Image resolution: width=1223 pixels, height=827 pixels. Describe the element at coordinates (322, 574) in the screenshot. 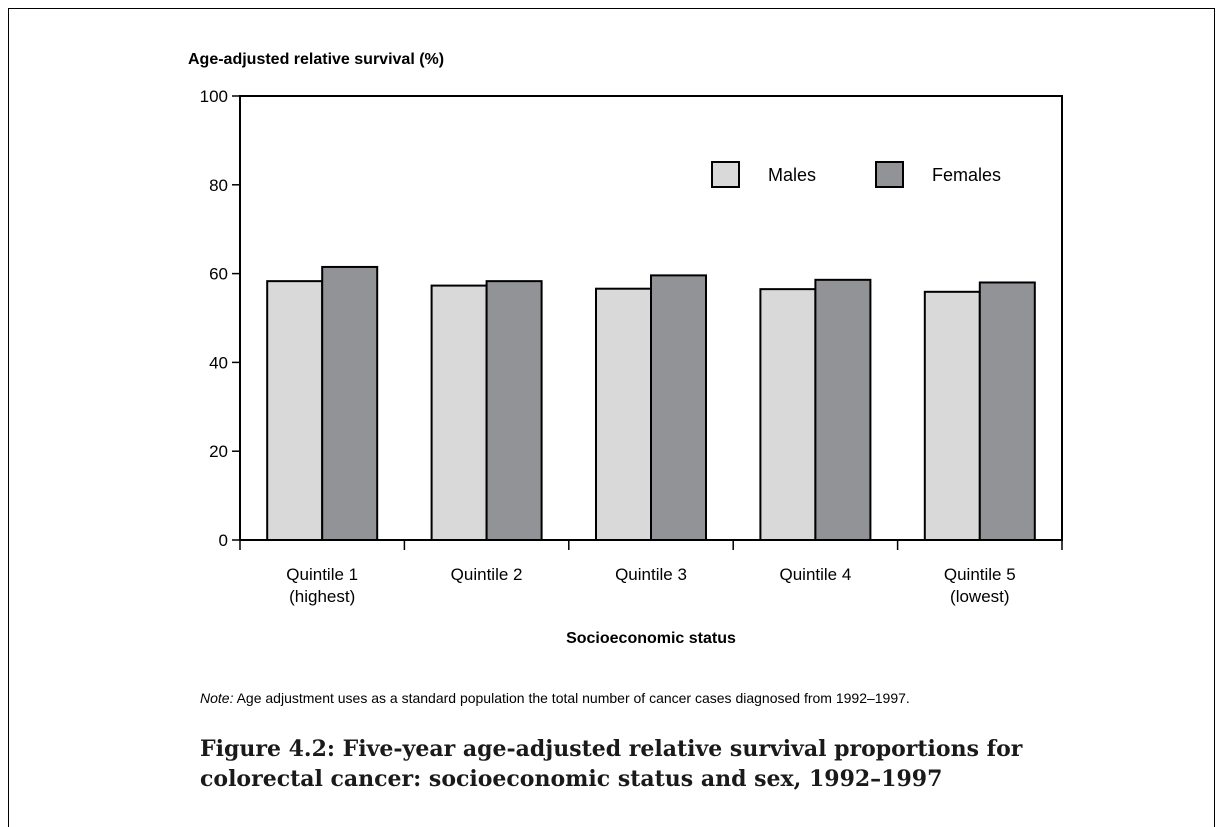

I see `x-tick-label: Quintile 1` at that location.